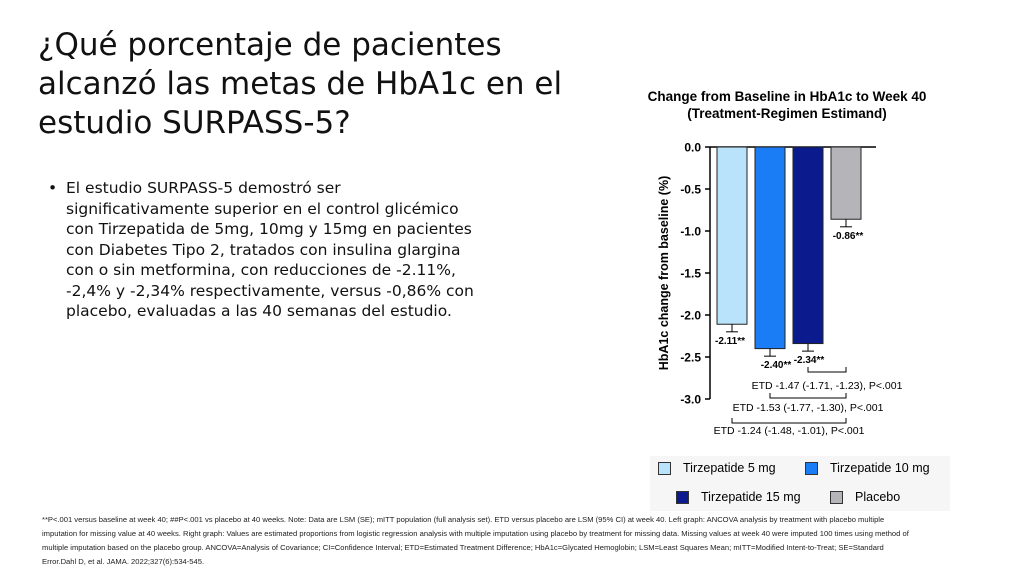  Describe the element at coordinates (848, 236) in the screenshot. I see `data-label: -0.86**` at that location.